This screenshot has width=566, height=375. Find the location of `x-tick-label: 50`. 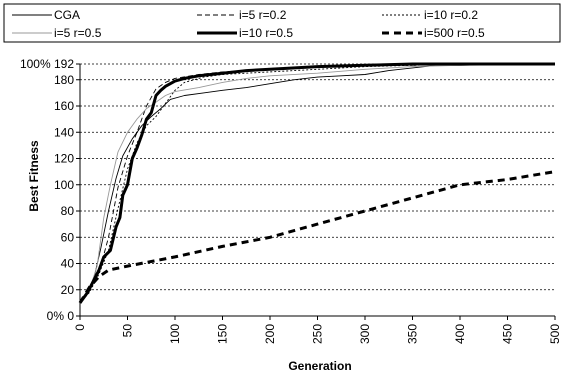

x-tick-label: 50 is located at coordinates (128, 331).